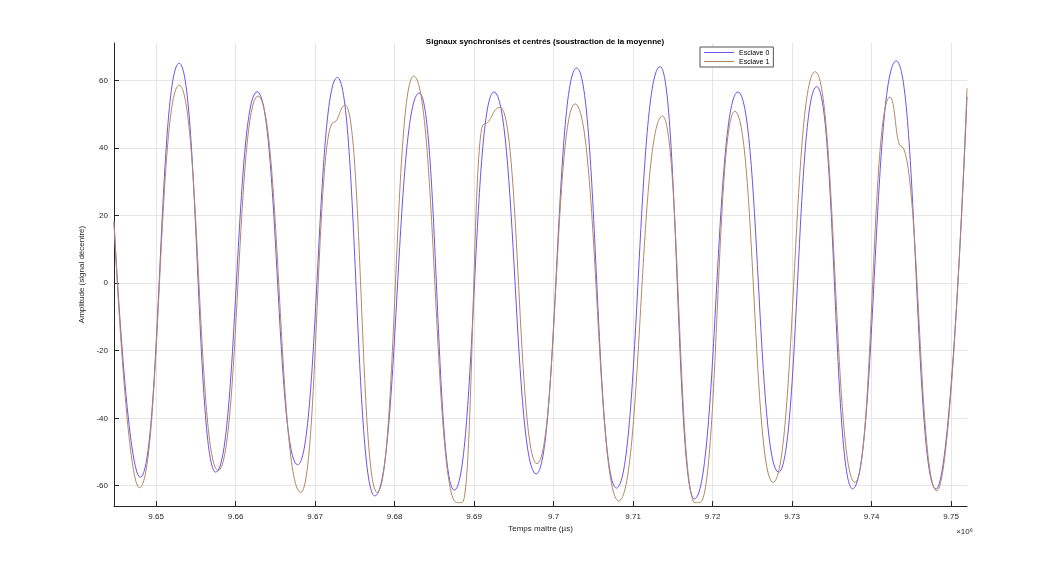 The height and width of the screenshot is (569, 1043). What do you see at coordinates (82, 274) in the screenshot?
I see `y-axis-title: Amplitude (signal décentré)` at bounding box center [82, 274].